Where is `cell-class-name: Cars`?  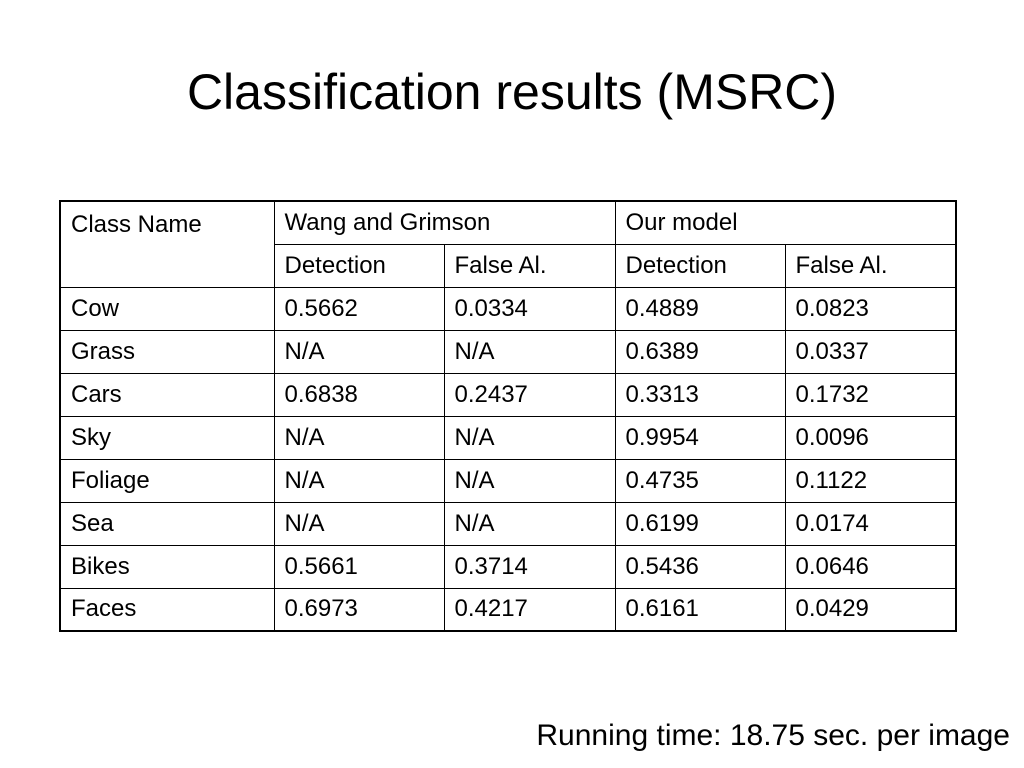
cell-class-name: Cars is located at coordinates (167, 394).